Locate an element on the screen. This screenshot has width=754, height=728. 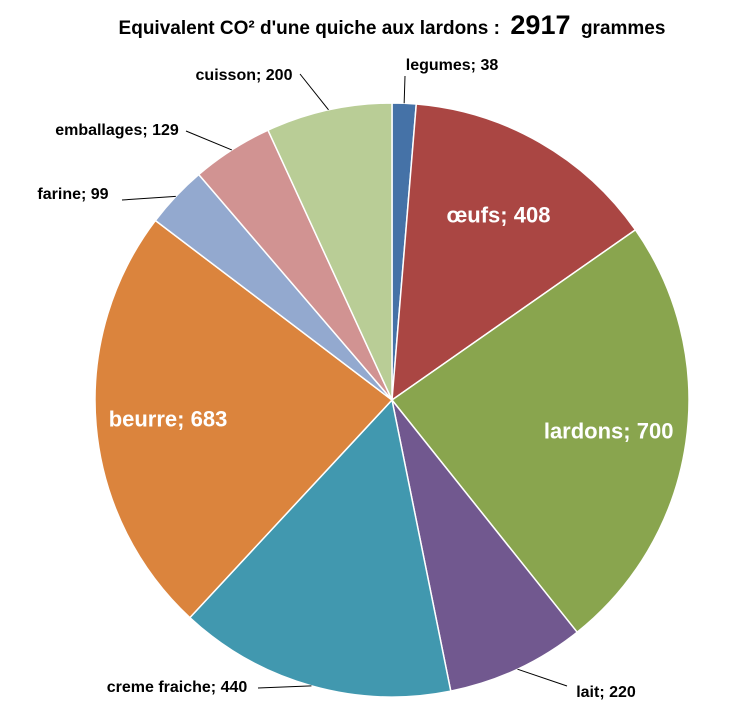
slice-label-beurre: beurre; 683 is located at coordinates (168, 418).